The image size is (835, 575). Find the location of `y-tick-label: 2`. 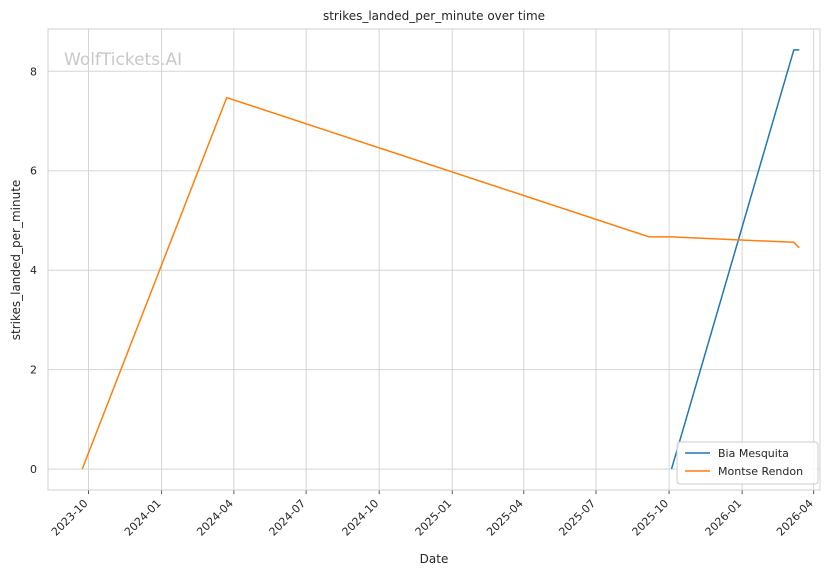

y-tick-label: 2 is located at coordinates (33, 370).